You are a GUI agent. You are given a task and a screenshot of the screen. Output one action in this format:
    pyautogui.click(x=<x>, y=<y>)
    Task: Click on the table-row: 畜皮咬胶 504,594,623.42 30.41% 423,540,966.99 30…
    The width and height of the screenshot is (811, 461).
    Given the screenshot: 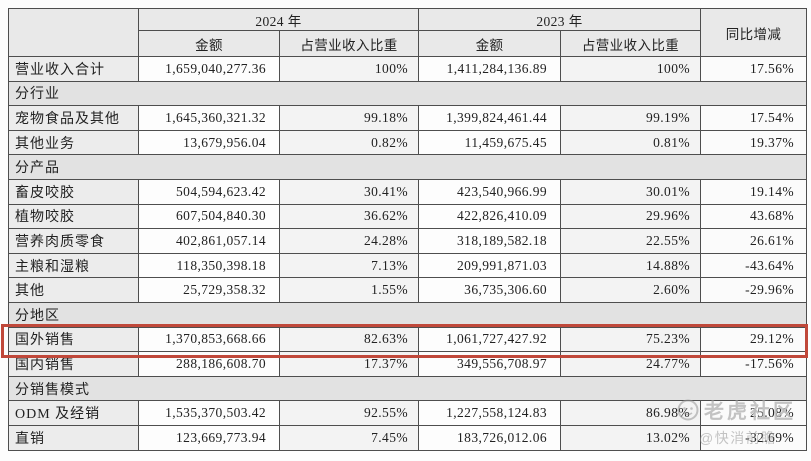 What is the action you would take?
    pyautogui.click(x=407, y=191)
    